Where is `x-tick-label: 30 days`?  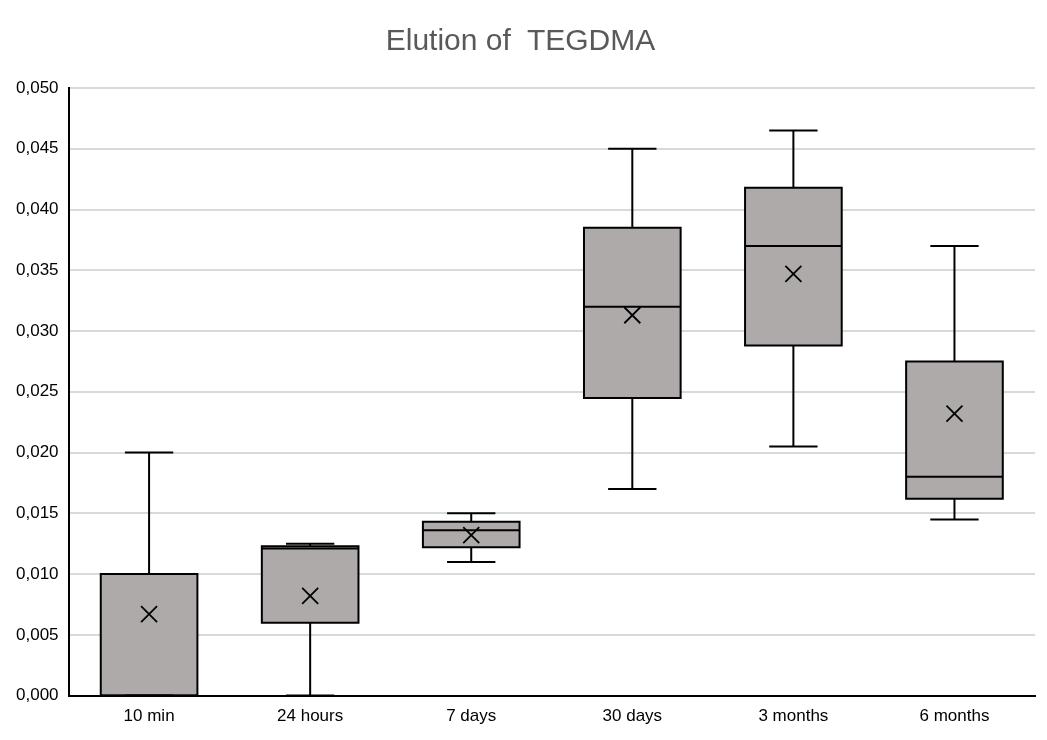 x-tick-label: 30 days is located at coordinates (632, 716).